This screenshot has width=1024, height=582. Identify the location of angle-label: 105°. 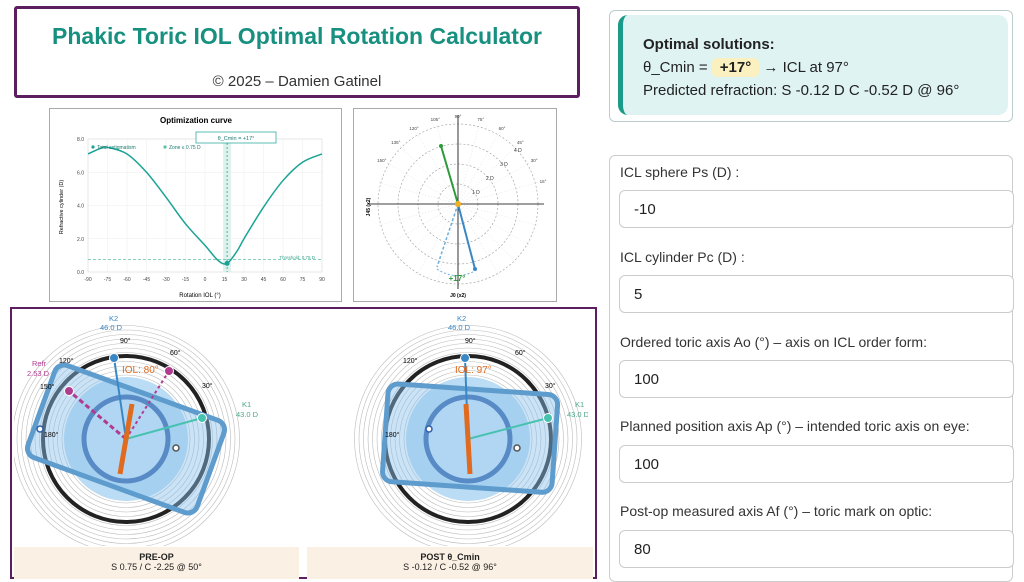
(436, 119).